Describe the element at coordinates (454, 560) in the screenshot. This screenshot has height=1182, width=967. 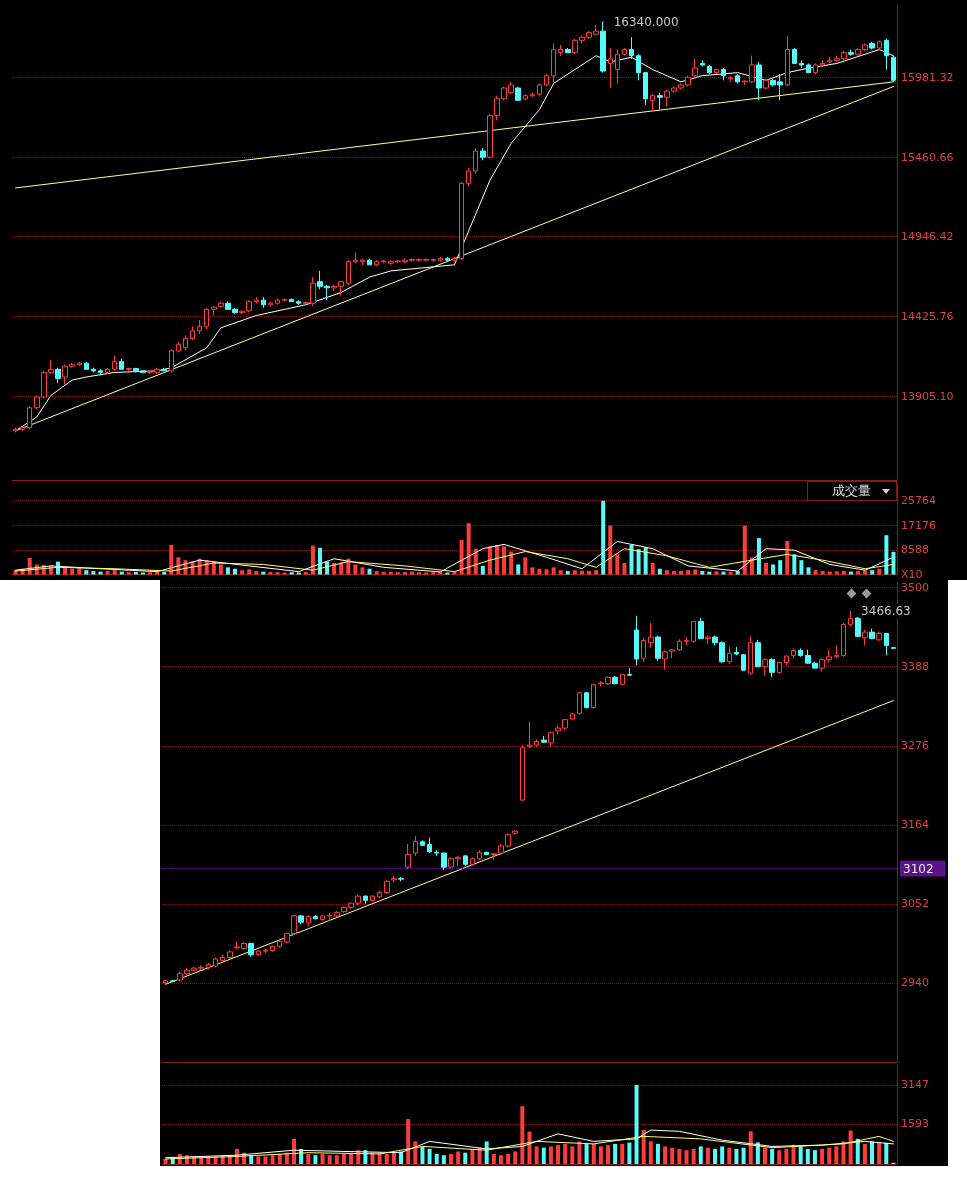
I see `line-series` at that location.